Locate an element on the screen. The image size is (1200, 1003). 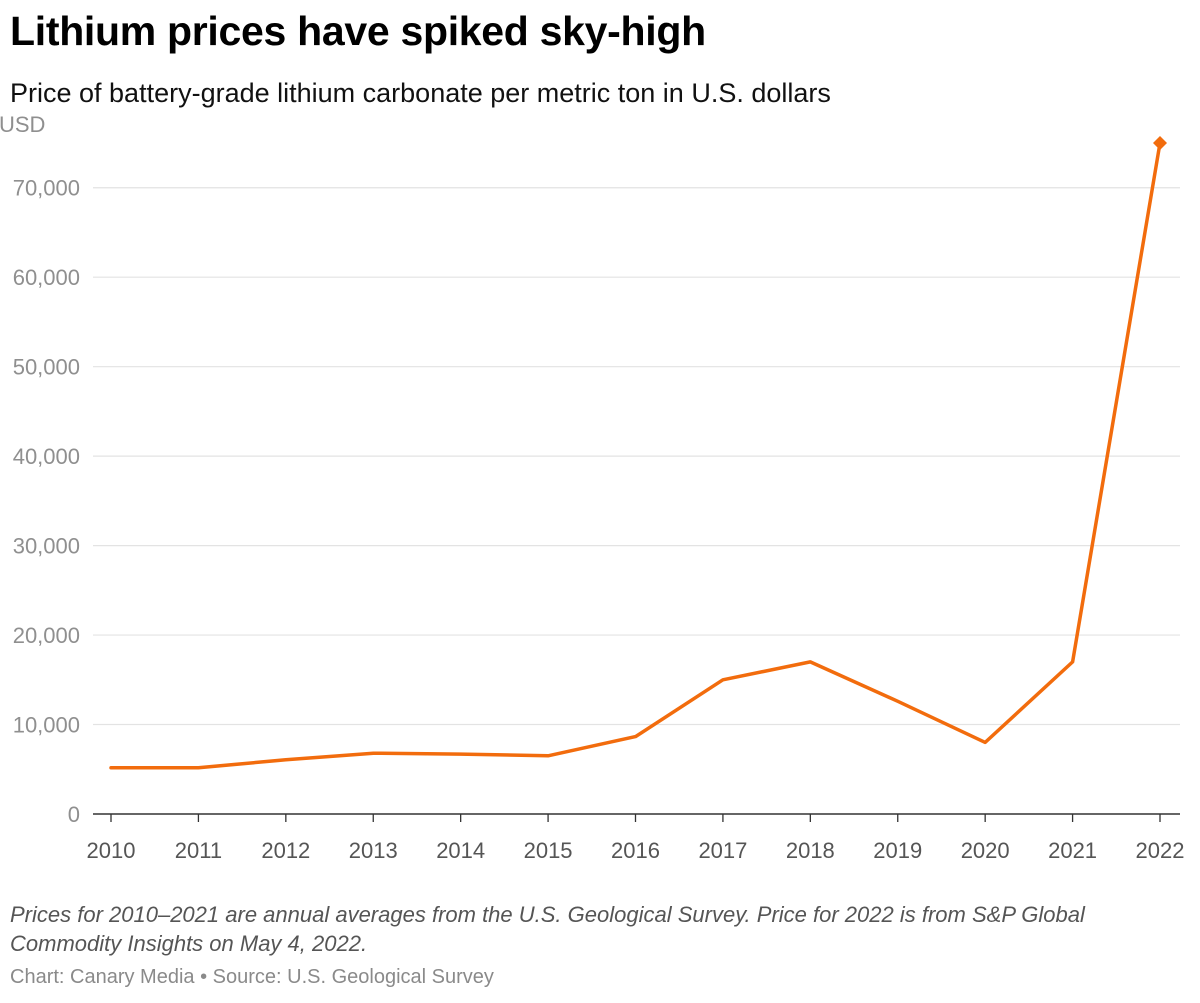
x-tick-label: 2010 is located at coordinates (111, 850).